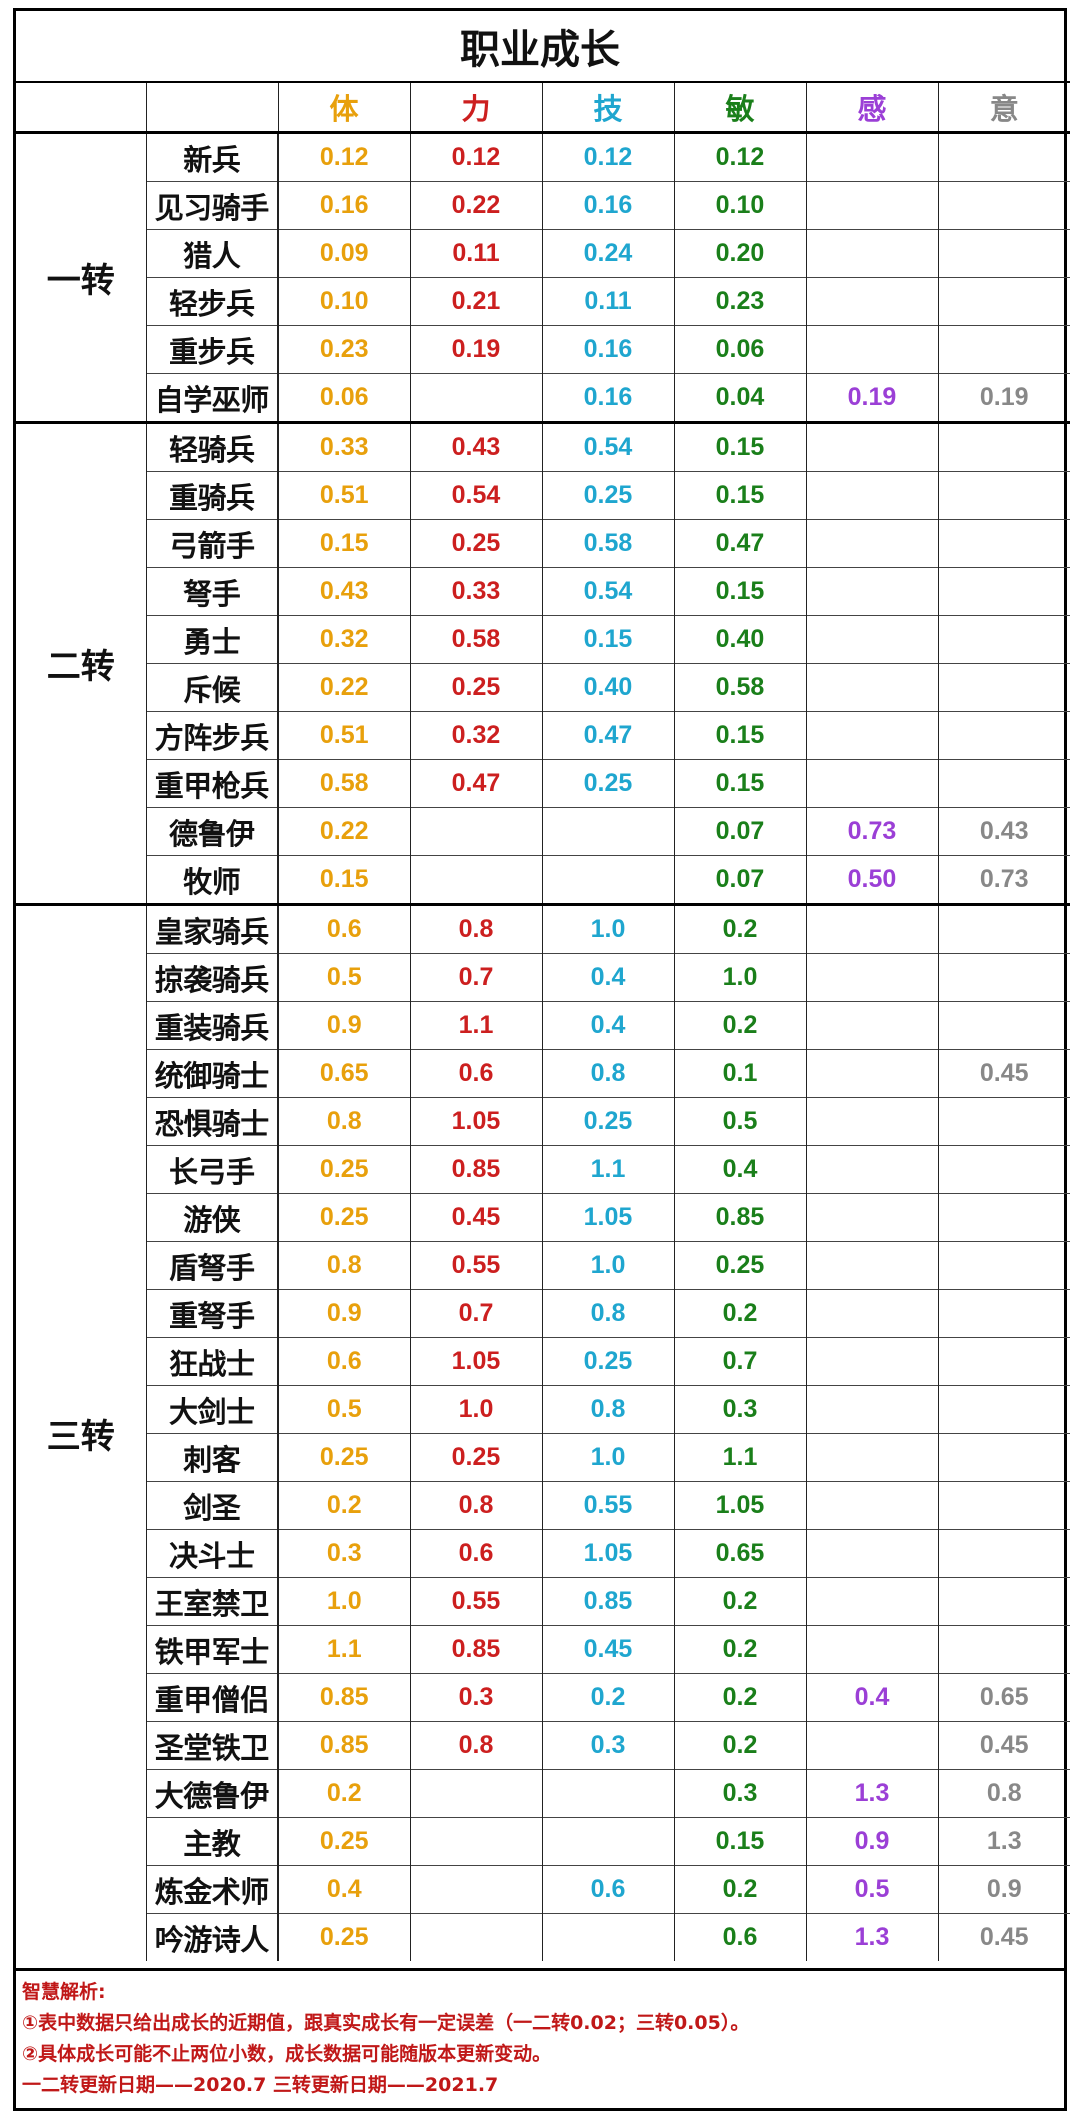 The image size is (1079, 2115). I want to click on cell-ji: 0.85, so click(608, 1602).